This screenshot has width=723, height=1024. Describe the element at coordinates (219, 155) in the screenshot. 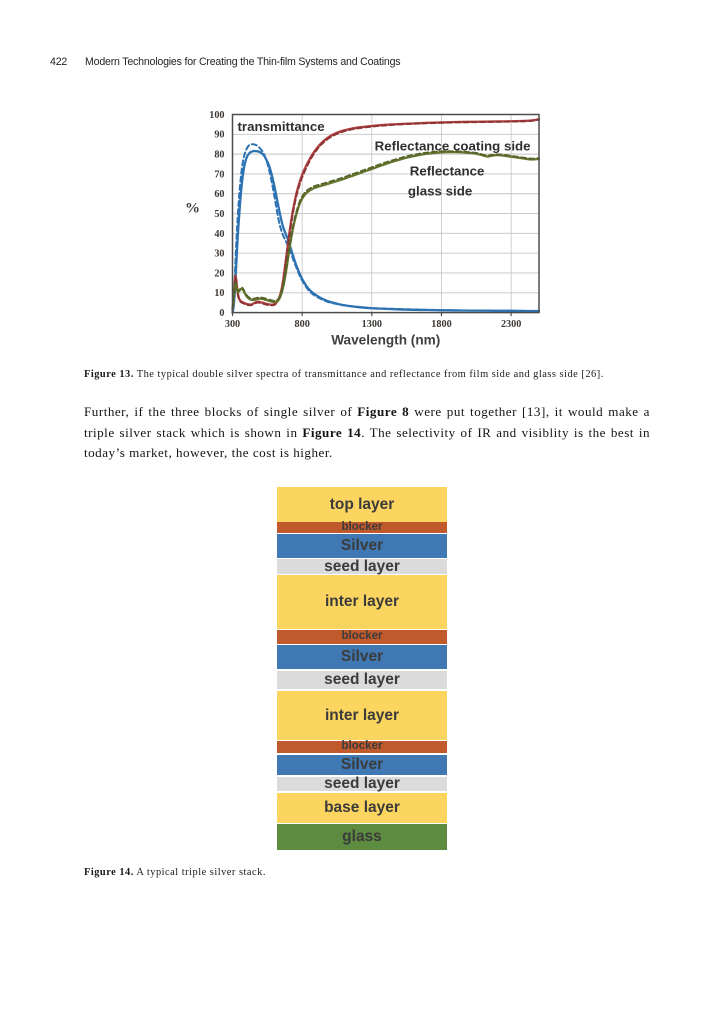

I see `y-tick-label: 80` at that location.